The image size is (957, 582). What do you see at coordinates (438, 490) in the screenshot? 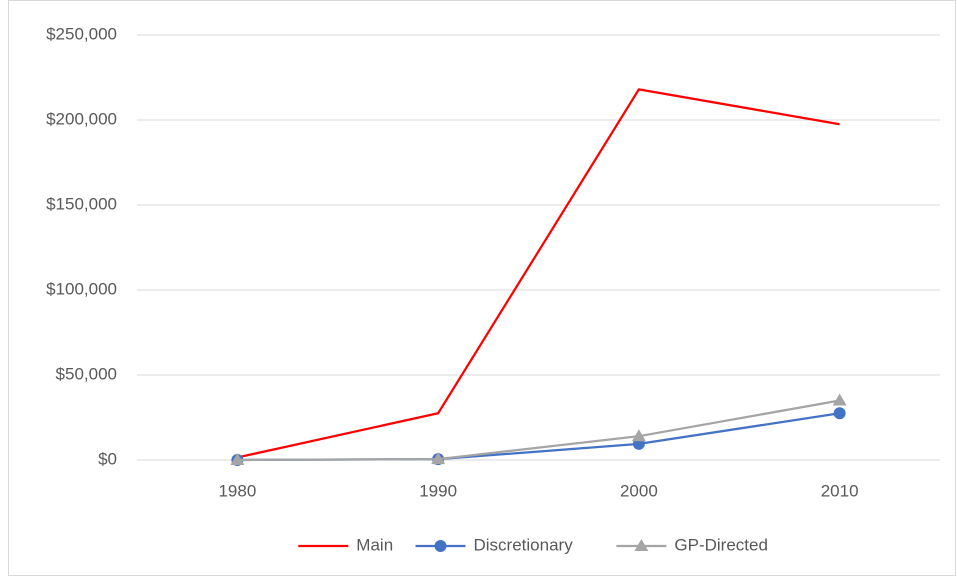
I see `x-tick-label: 1990` at bounding box center [438, 490].